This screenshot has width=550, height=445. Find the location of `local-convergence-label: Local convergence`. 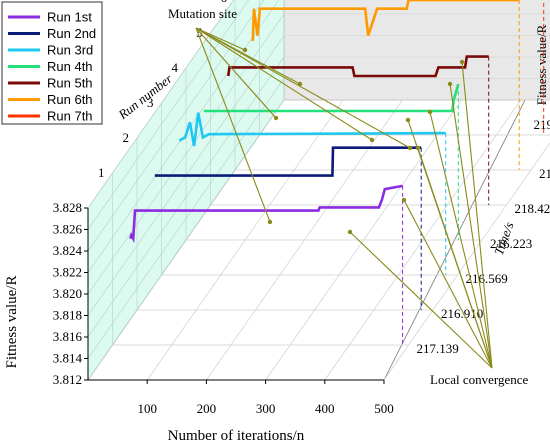

local-convergence-label: Local convergence is located at coordinates (479, 379).